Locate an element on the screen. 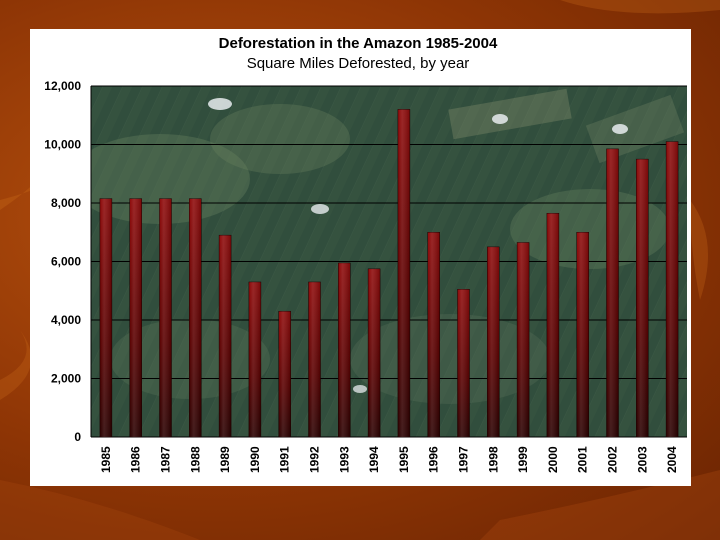 The image size is (720, 540). y-tick-label: 10,000 is located at coordinates (62, 145).